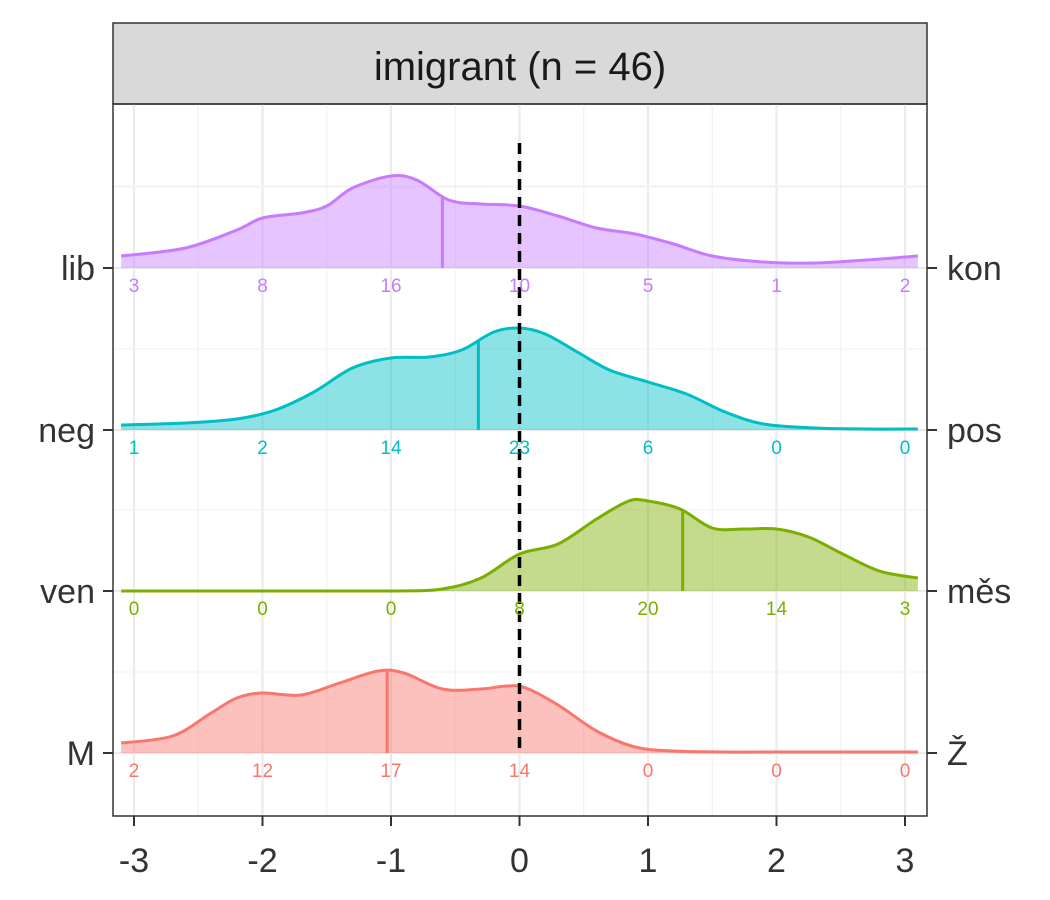  Describe the element at coordinates (520, 771) in the screenshot. I see `count-label-M-Z: 14` at that location.